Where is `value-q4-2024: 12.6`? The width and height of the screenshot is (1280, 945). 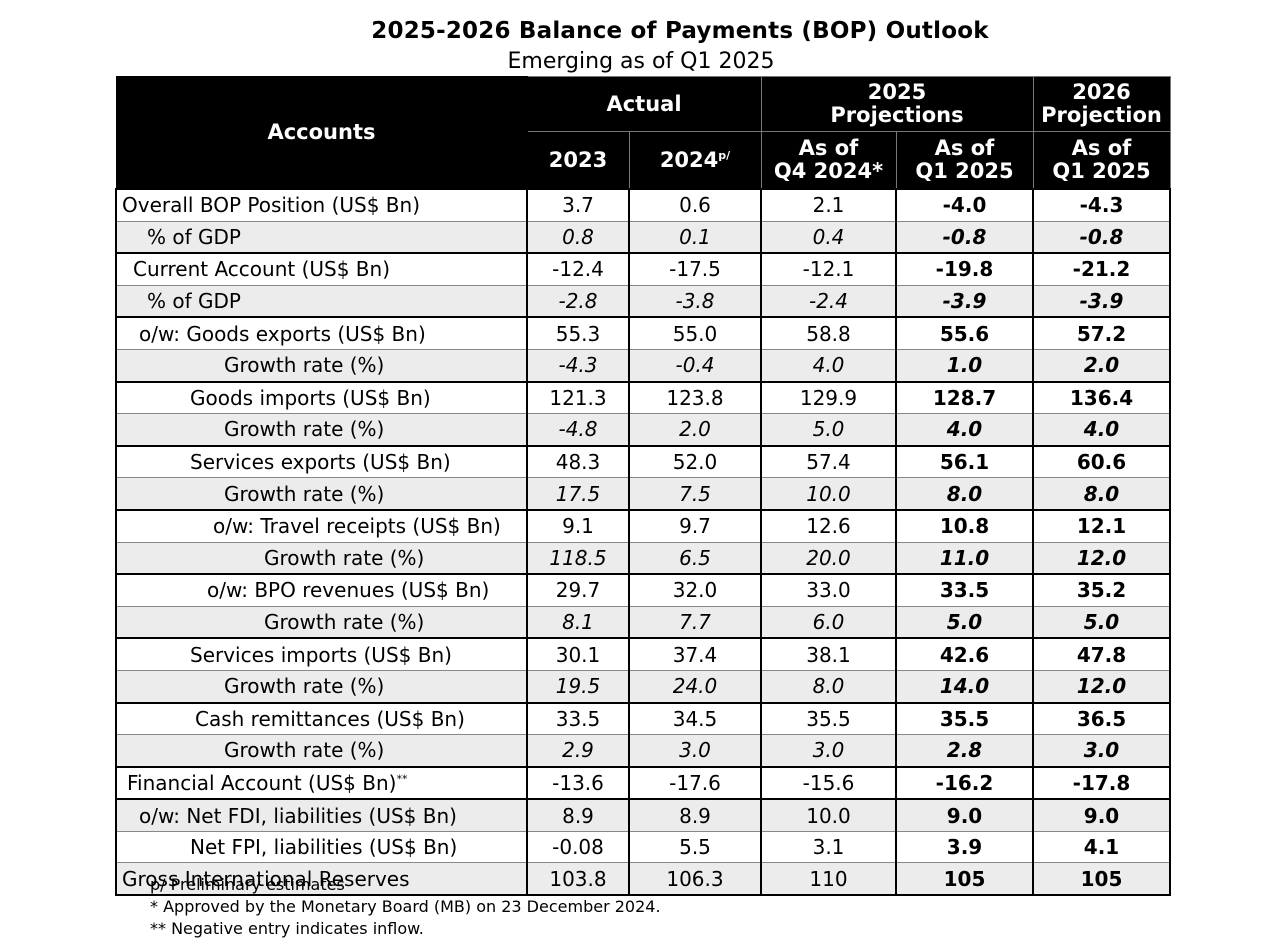
value-q4-2024: 12.6 is located at coordinates (828, 525).